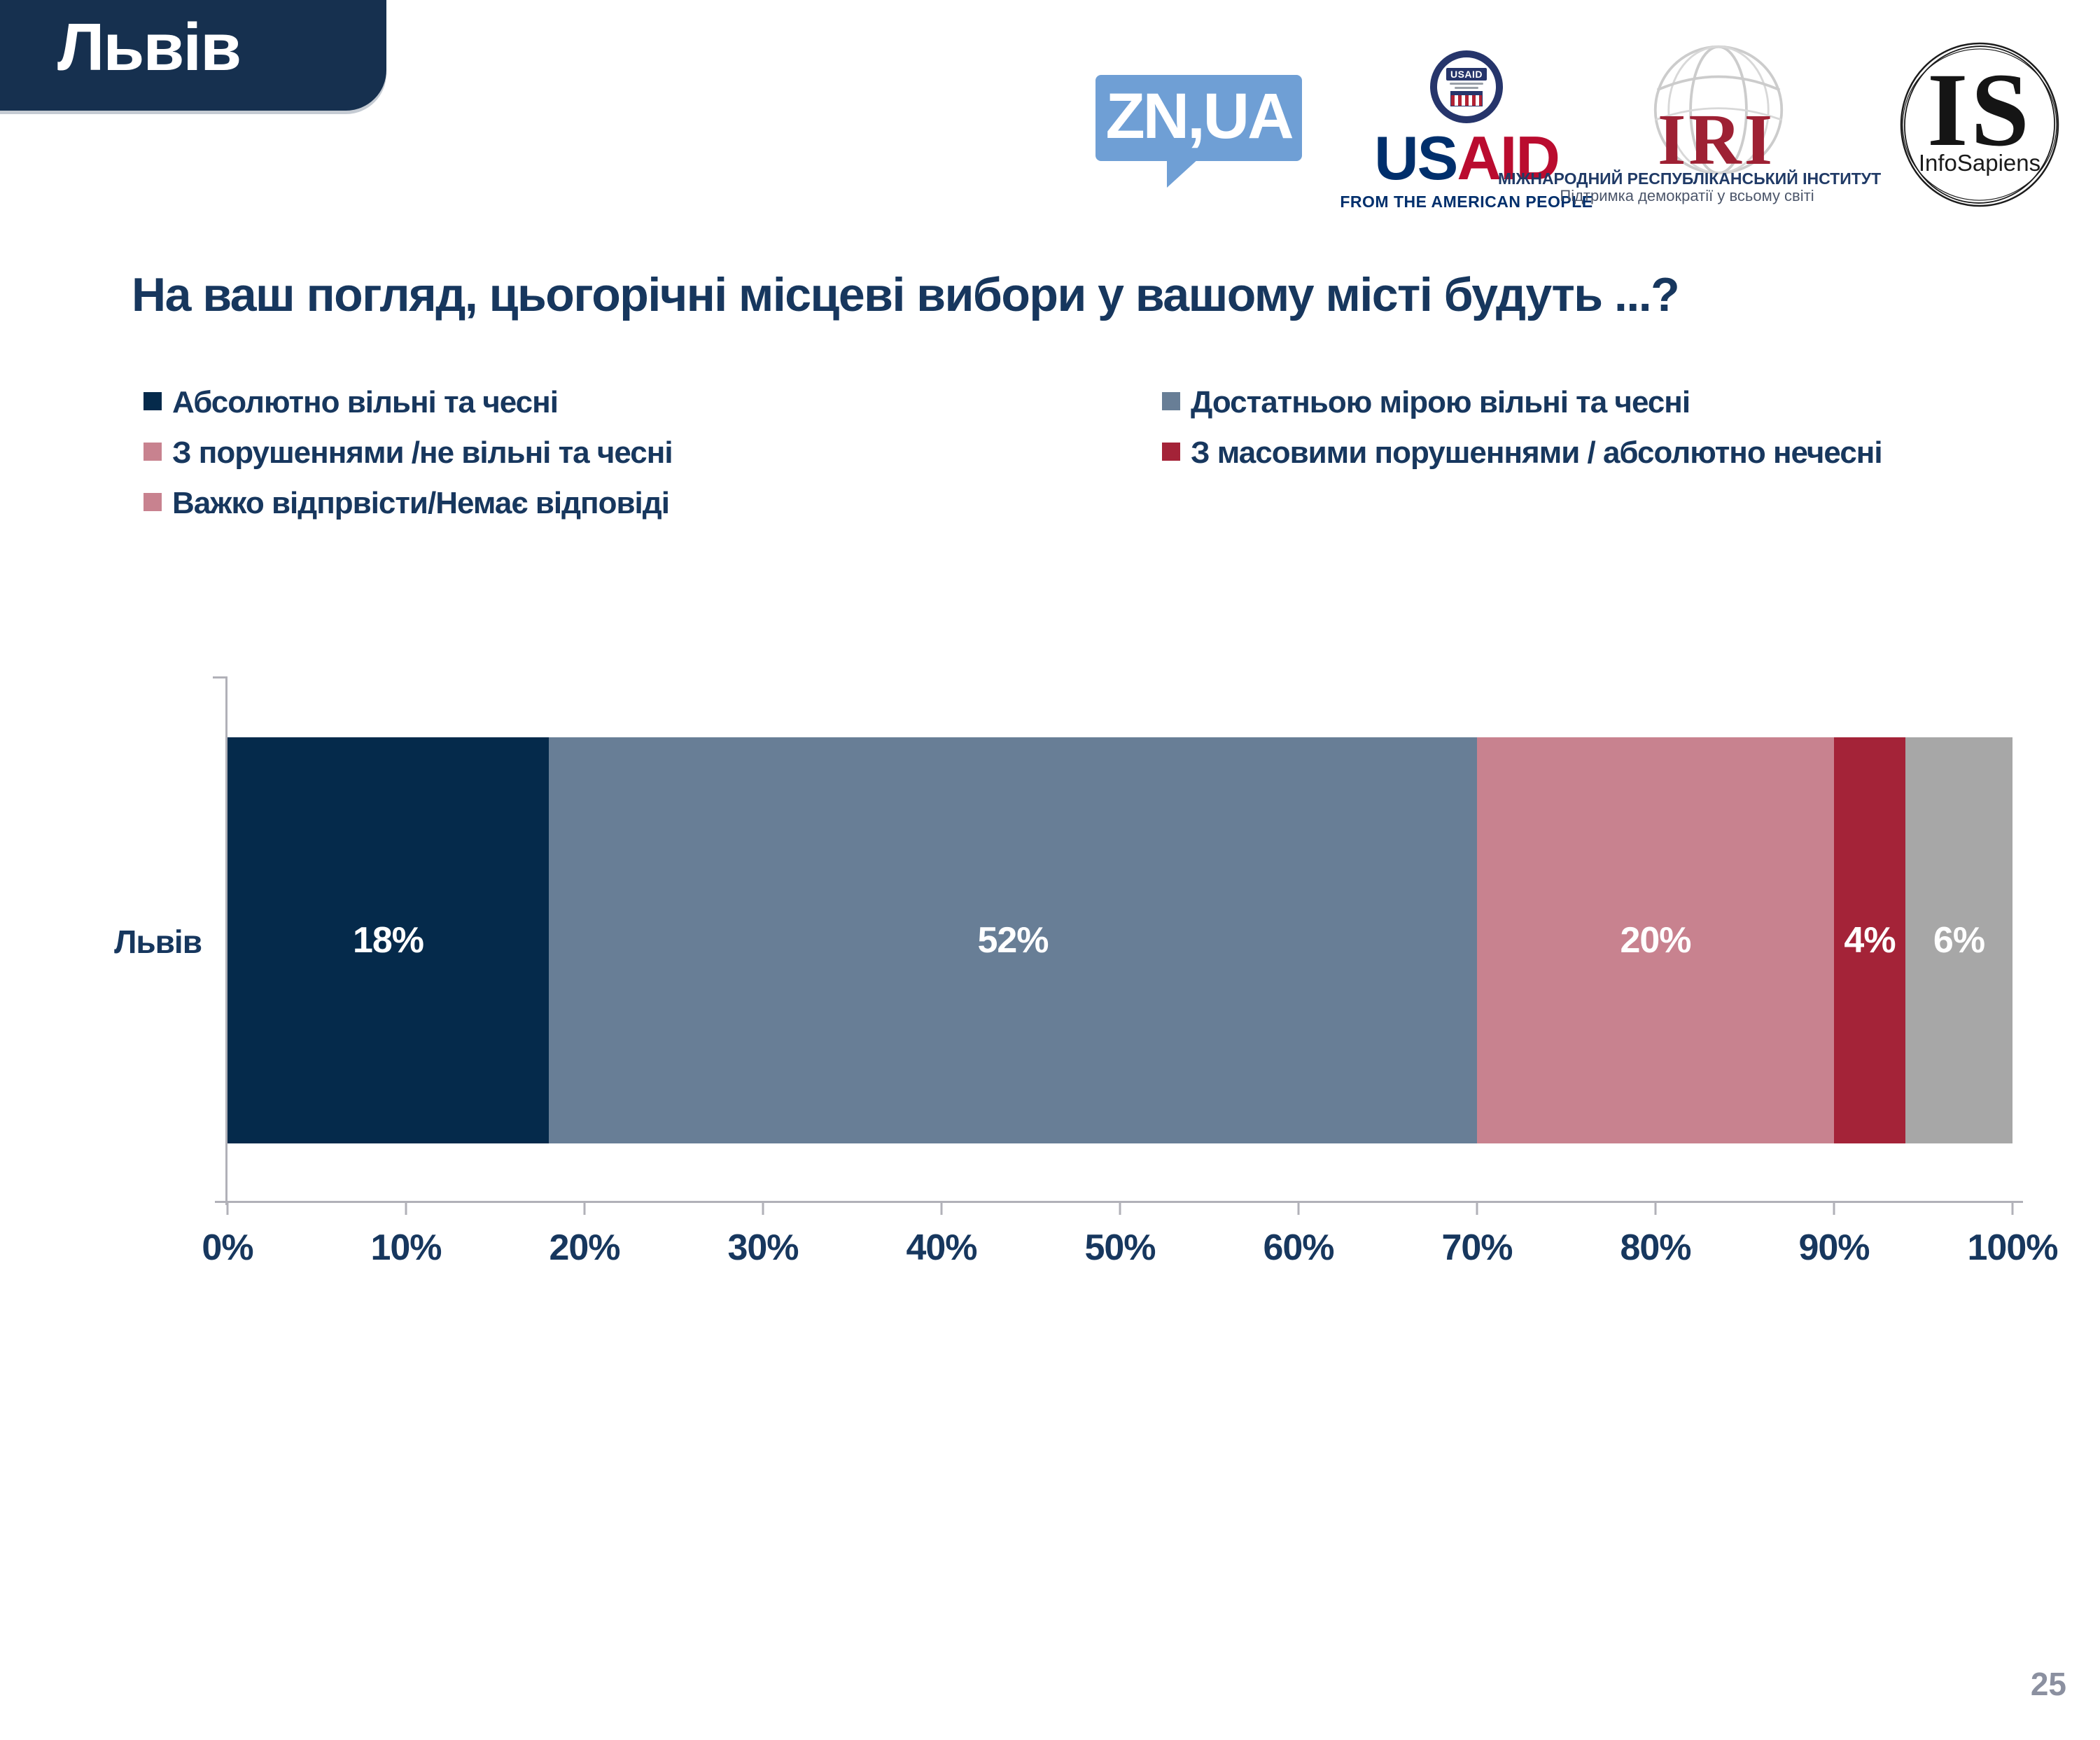 The image size is (2100, 1740). Describe the element at coordinates (584, 1247) in the screenshot. I see `x-tick-label: 20%` at that location.